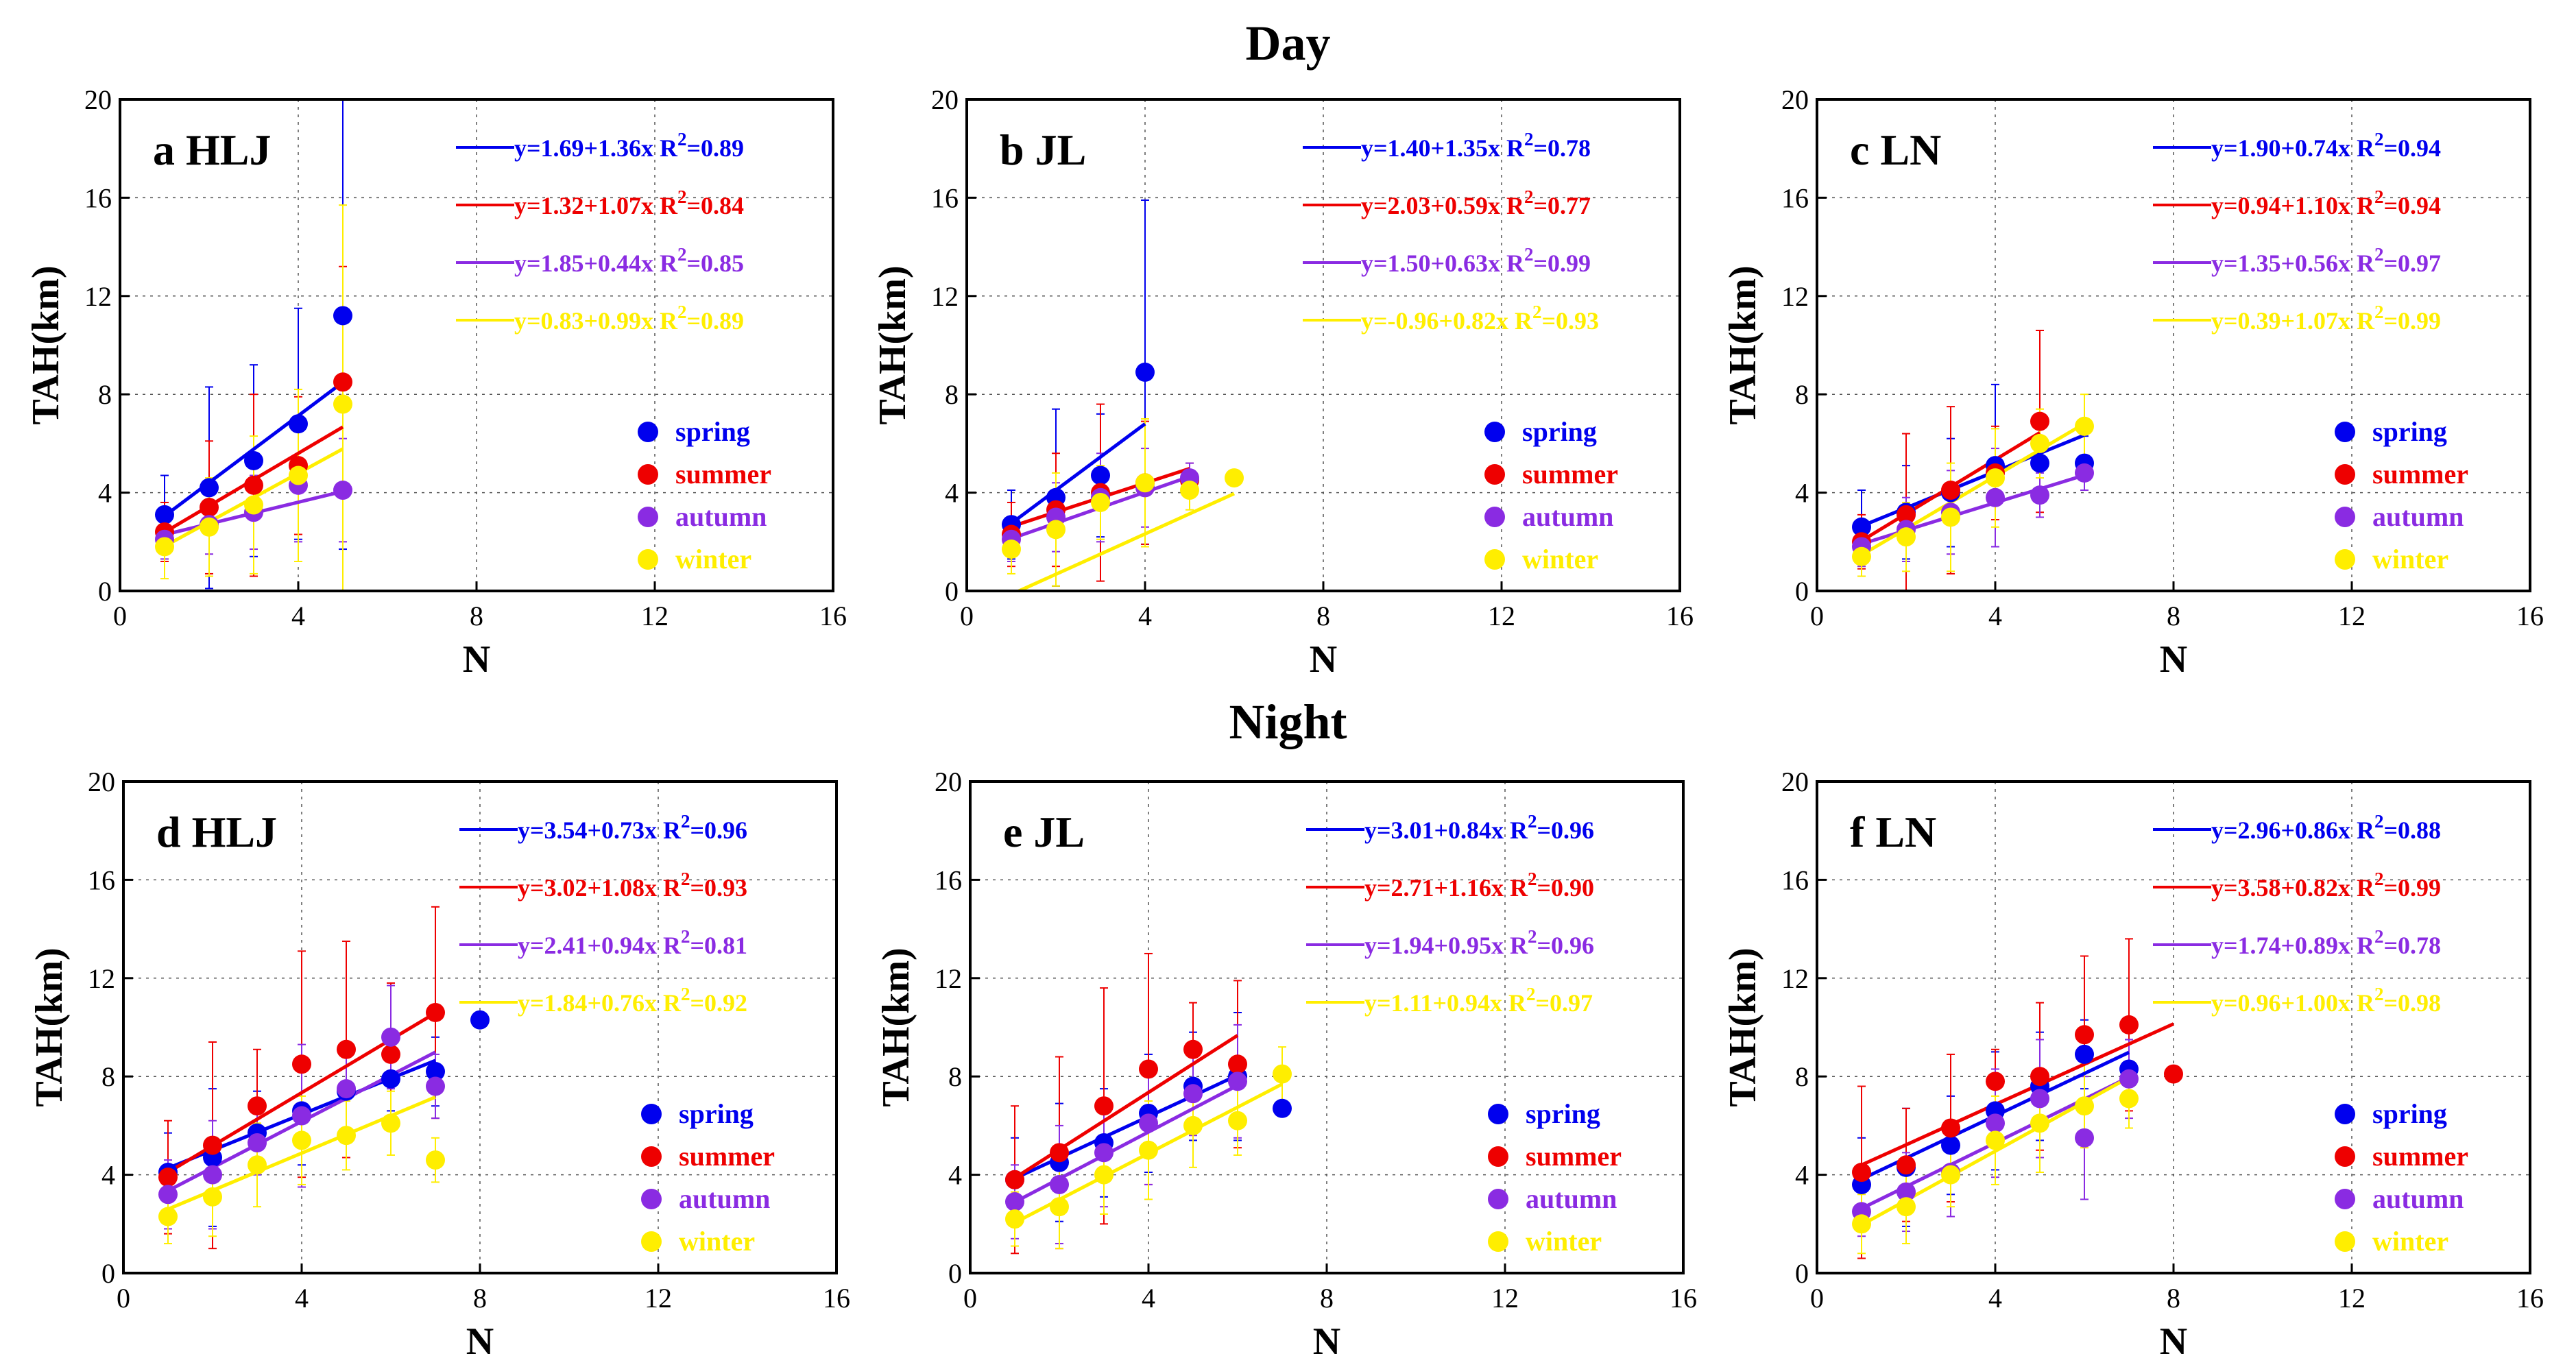 The height and width of the screenshot is (1367, 2576). Describe the element at coordinates (945, 198) in the screenshot. I see `y-tick-label: 16` at that location.